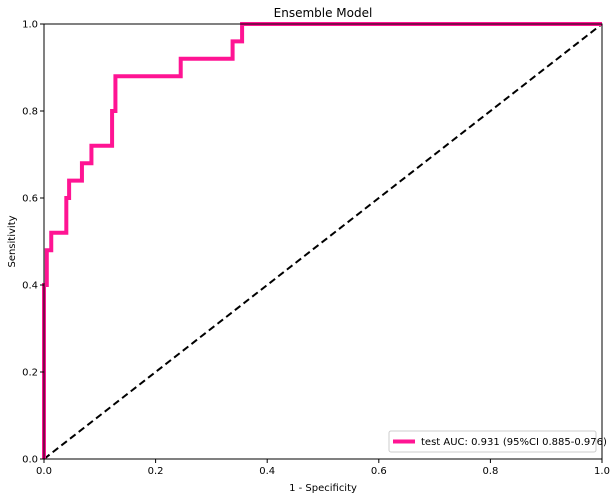 This screenshot has height=500, width=616. What do you see at coordinates (323, 13) in the screenshot?
I see `chart-title: Ensemble Model` at bounding box center [323, 13].